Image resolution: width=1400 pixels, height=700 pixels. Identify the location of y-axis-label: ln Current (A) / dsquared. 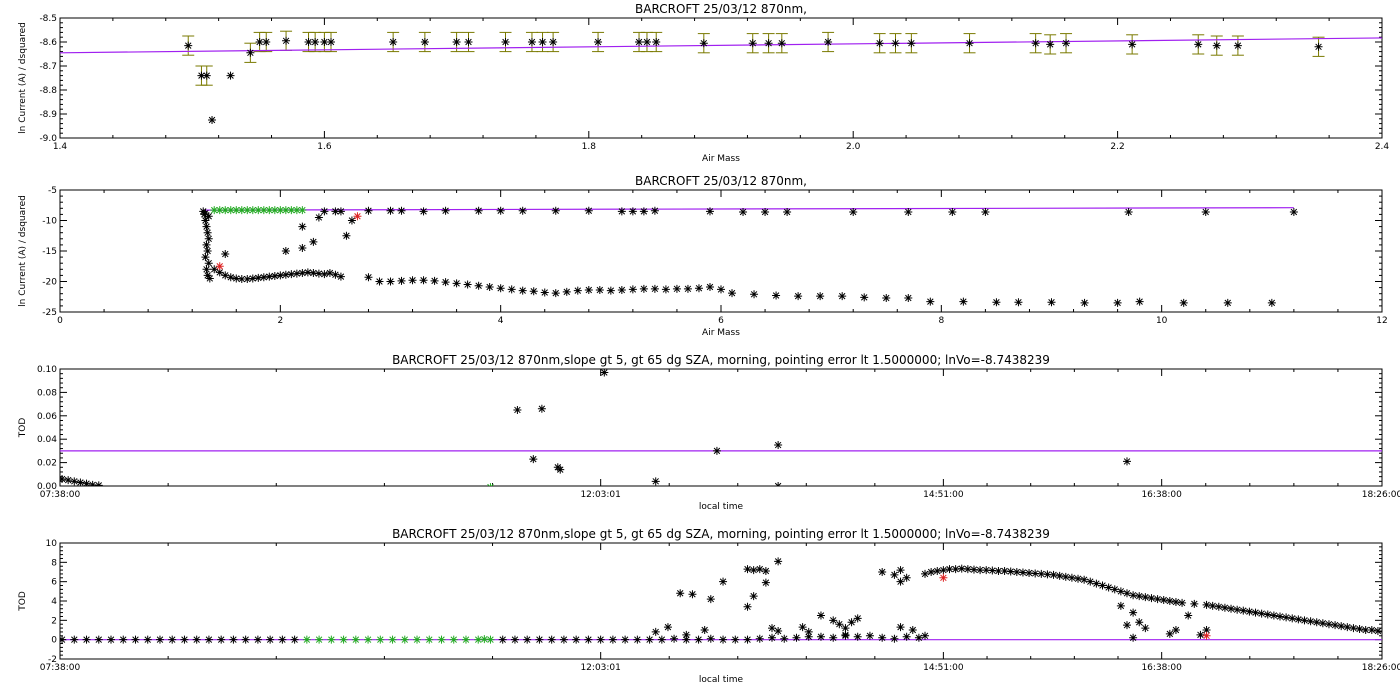
(23, 251).